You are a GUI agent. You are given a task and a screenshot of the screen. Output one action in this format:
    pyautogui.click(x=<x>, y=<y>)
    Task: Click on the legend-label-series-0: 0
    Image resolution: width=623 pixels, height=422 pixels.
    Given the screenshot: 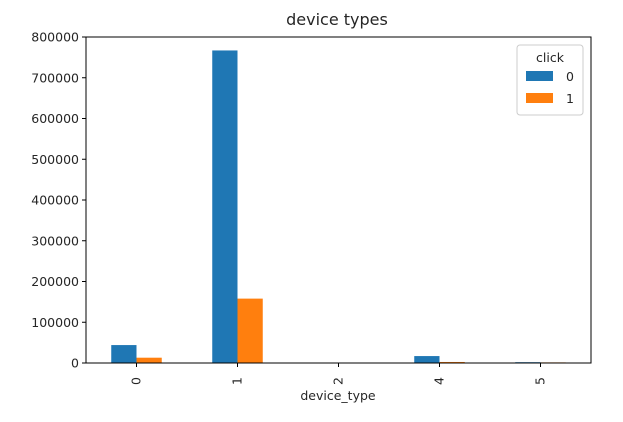 What is the action you would take?
    pyautogui.click(x=570, y=76)
    